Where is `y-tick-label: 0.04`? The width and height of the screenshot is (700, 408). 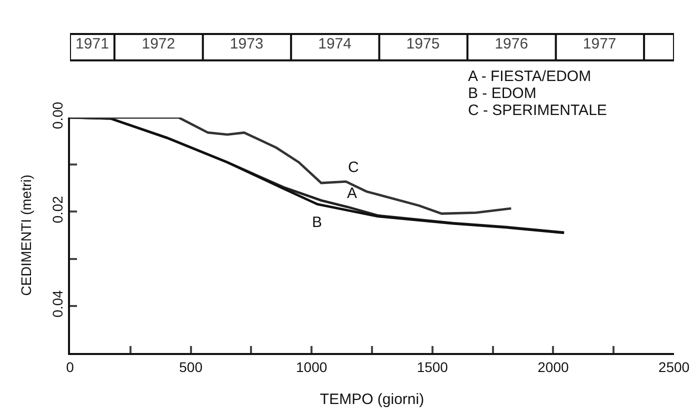 y-tick-label: 0.04 is located at coordinates (57, 304).